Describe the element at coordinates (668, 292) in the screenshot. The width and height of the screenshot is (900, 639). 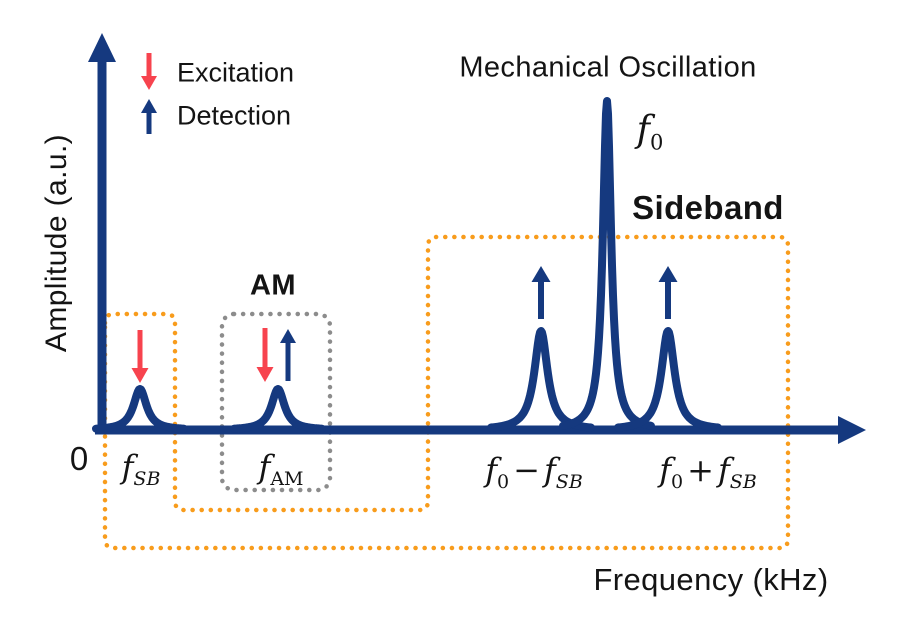
I see `detection-upper-sideband-arrow-icon` at that location.